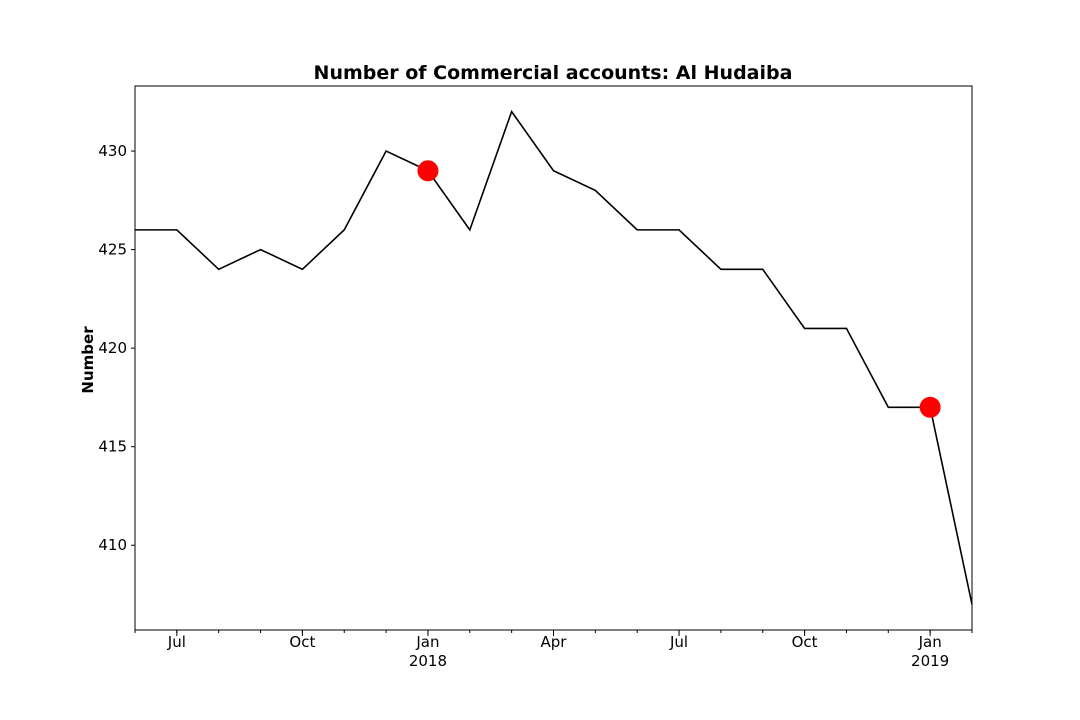 This screenshot has width=1080, height=720. I want to click on y-tick-label: 425, so click(112, 250).